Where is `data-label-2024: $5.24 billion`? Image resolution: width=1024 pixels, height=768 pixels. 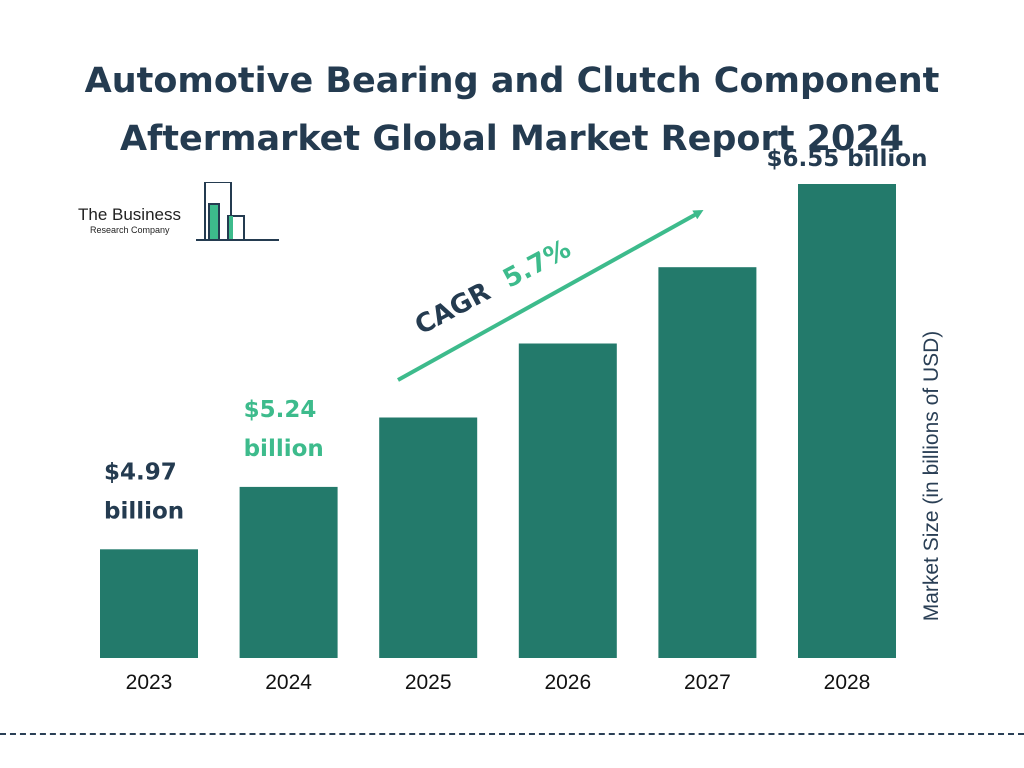 data-label-2024: $5.24 billion is located at coordinates (284, 429).